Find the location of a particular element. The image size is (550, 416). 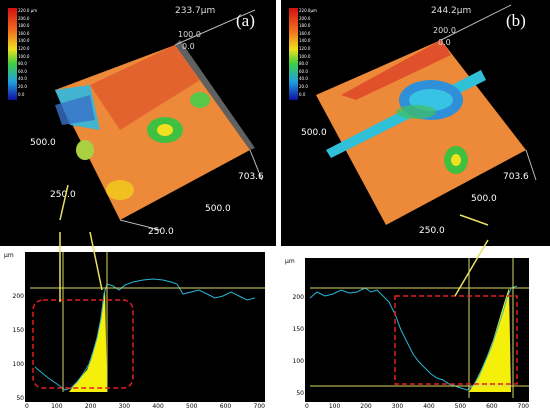

y-unit-right: μm is located at coordinates (290, 261).